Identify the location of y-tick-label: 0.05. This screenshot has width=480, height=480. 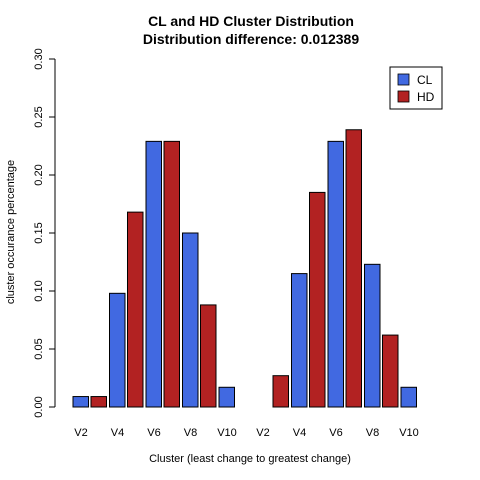
(39, 348).